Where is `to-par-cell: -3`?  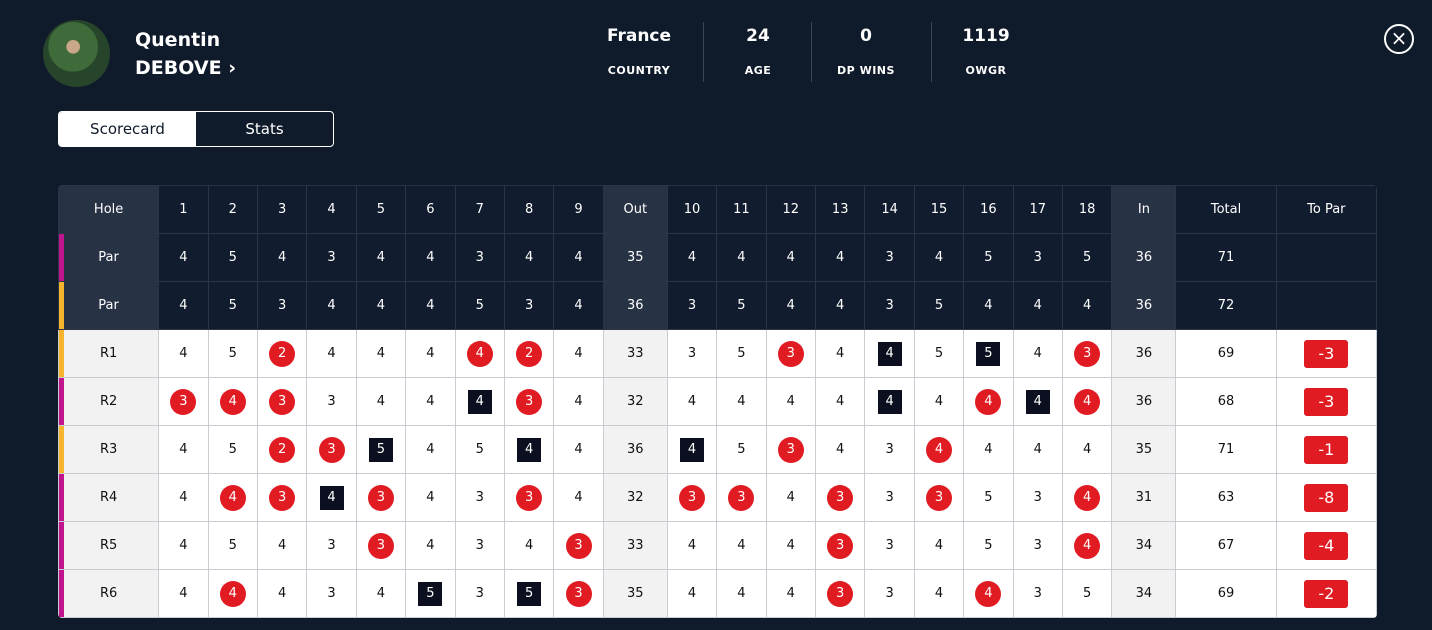 to-par-cell: -3 is located at coordinates (1326, 401).